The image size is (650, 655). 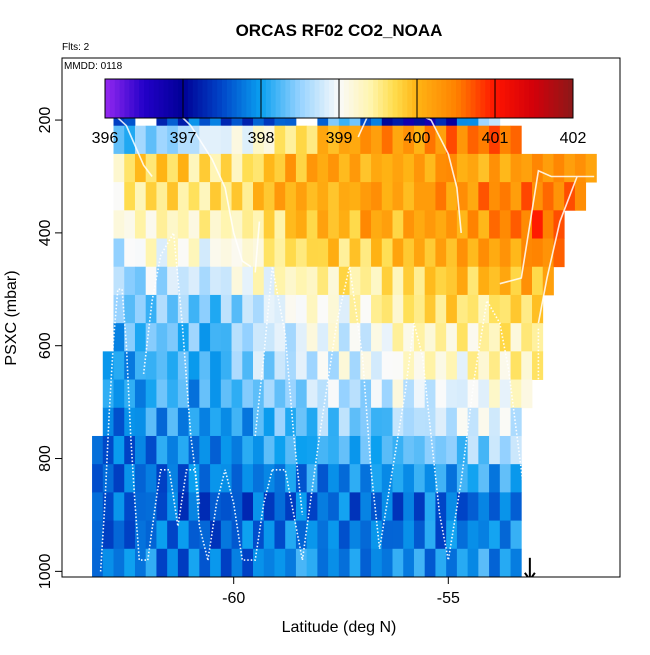 I want to click on y-axis-tick-label: 200, so click(x=45, y=120).